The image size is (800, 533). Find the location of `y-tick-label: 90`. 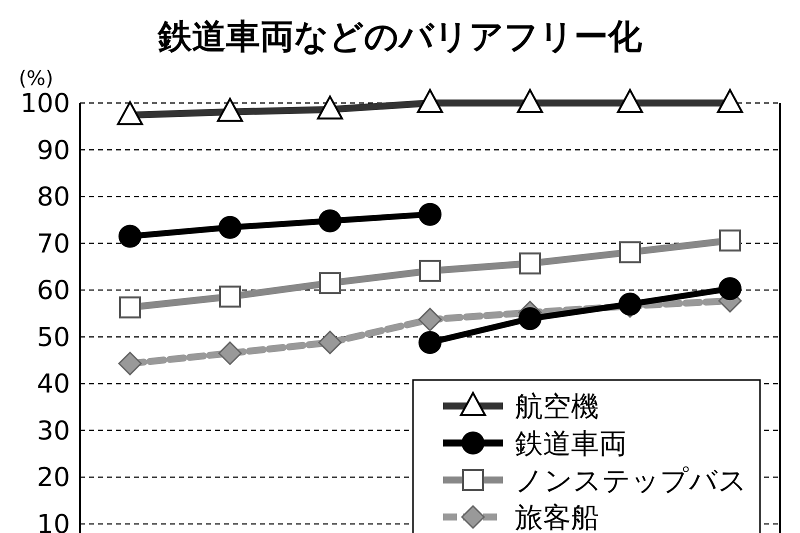

y-tick-label: 90 is located at coordinates (53, 151).